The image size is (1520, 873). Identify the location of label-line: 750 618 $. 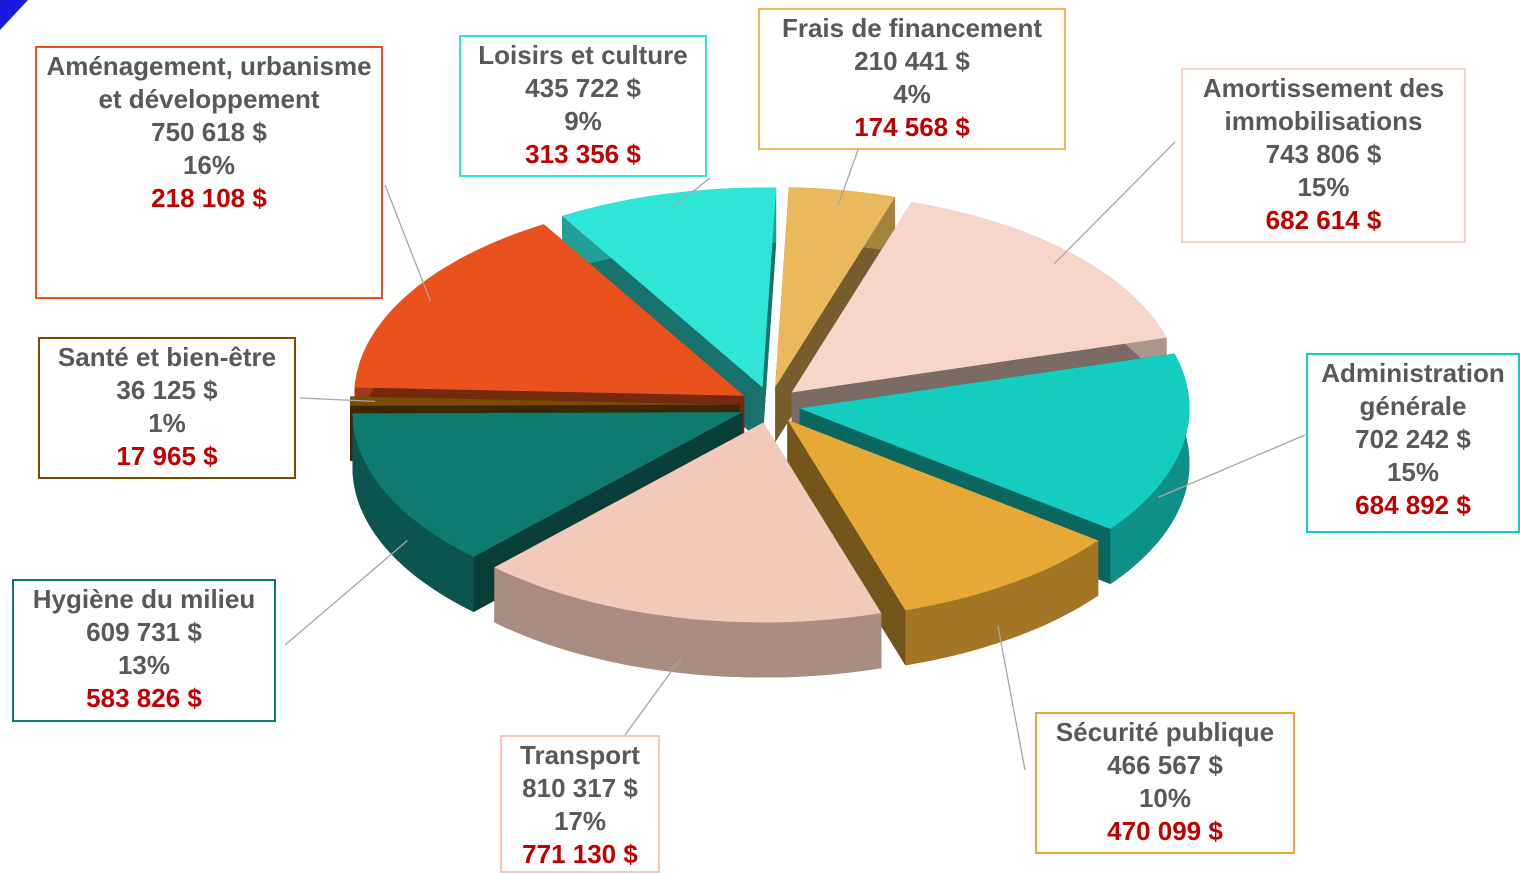
(209, 132).